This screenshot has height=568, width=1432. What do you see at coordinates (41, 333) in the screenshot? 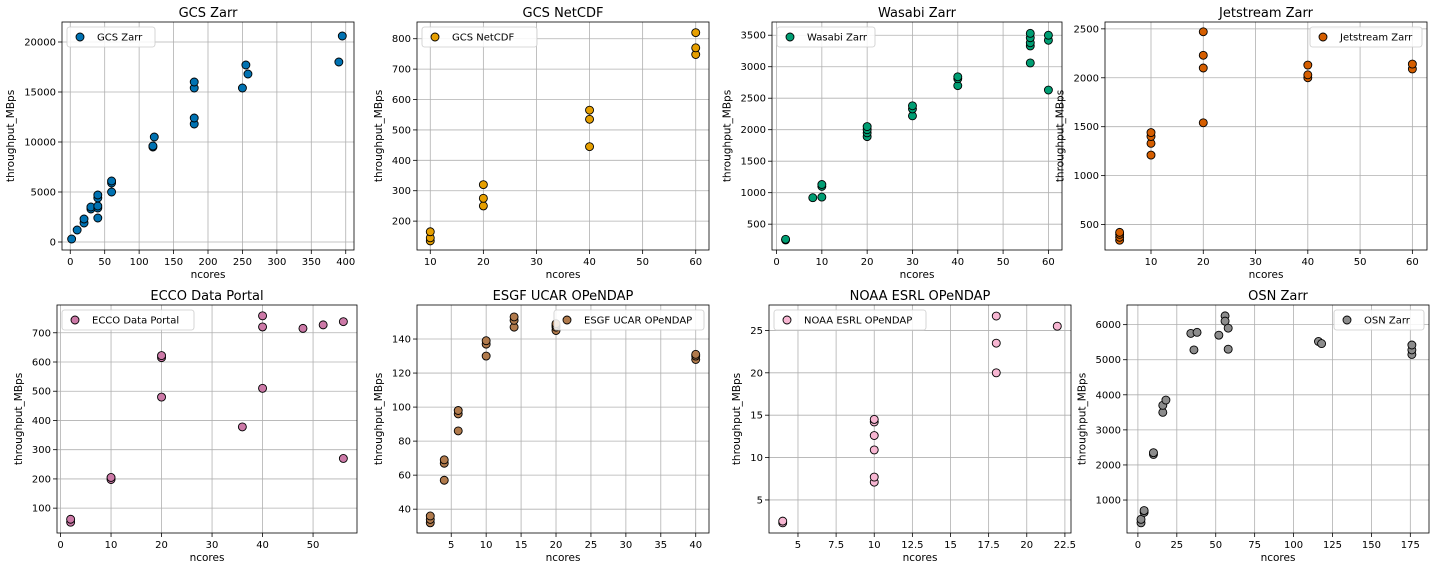
I see `y-tick-label: 700` at bounding box center [41, 333].